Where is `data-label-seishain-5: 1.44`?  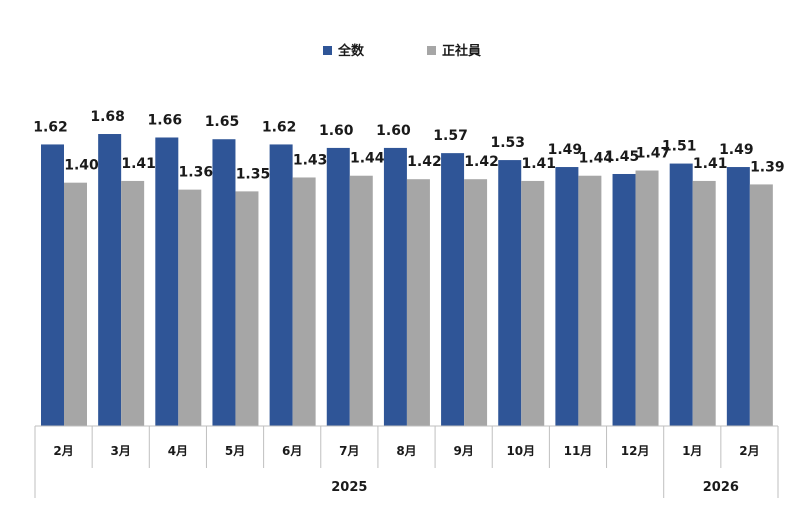
data-label-seishain-5: 1.44 is located at coordinates (367, 159).